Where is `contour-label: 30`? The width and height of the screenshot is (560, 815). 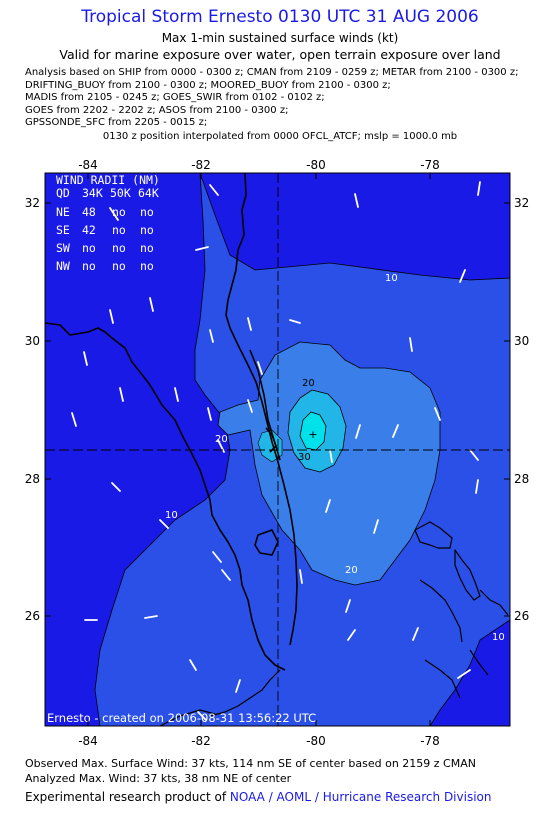
contour-label: 30 is located at coordinates (304, 457).